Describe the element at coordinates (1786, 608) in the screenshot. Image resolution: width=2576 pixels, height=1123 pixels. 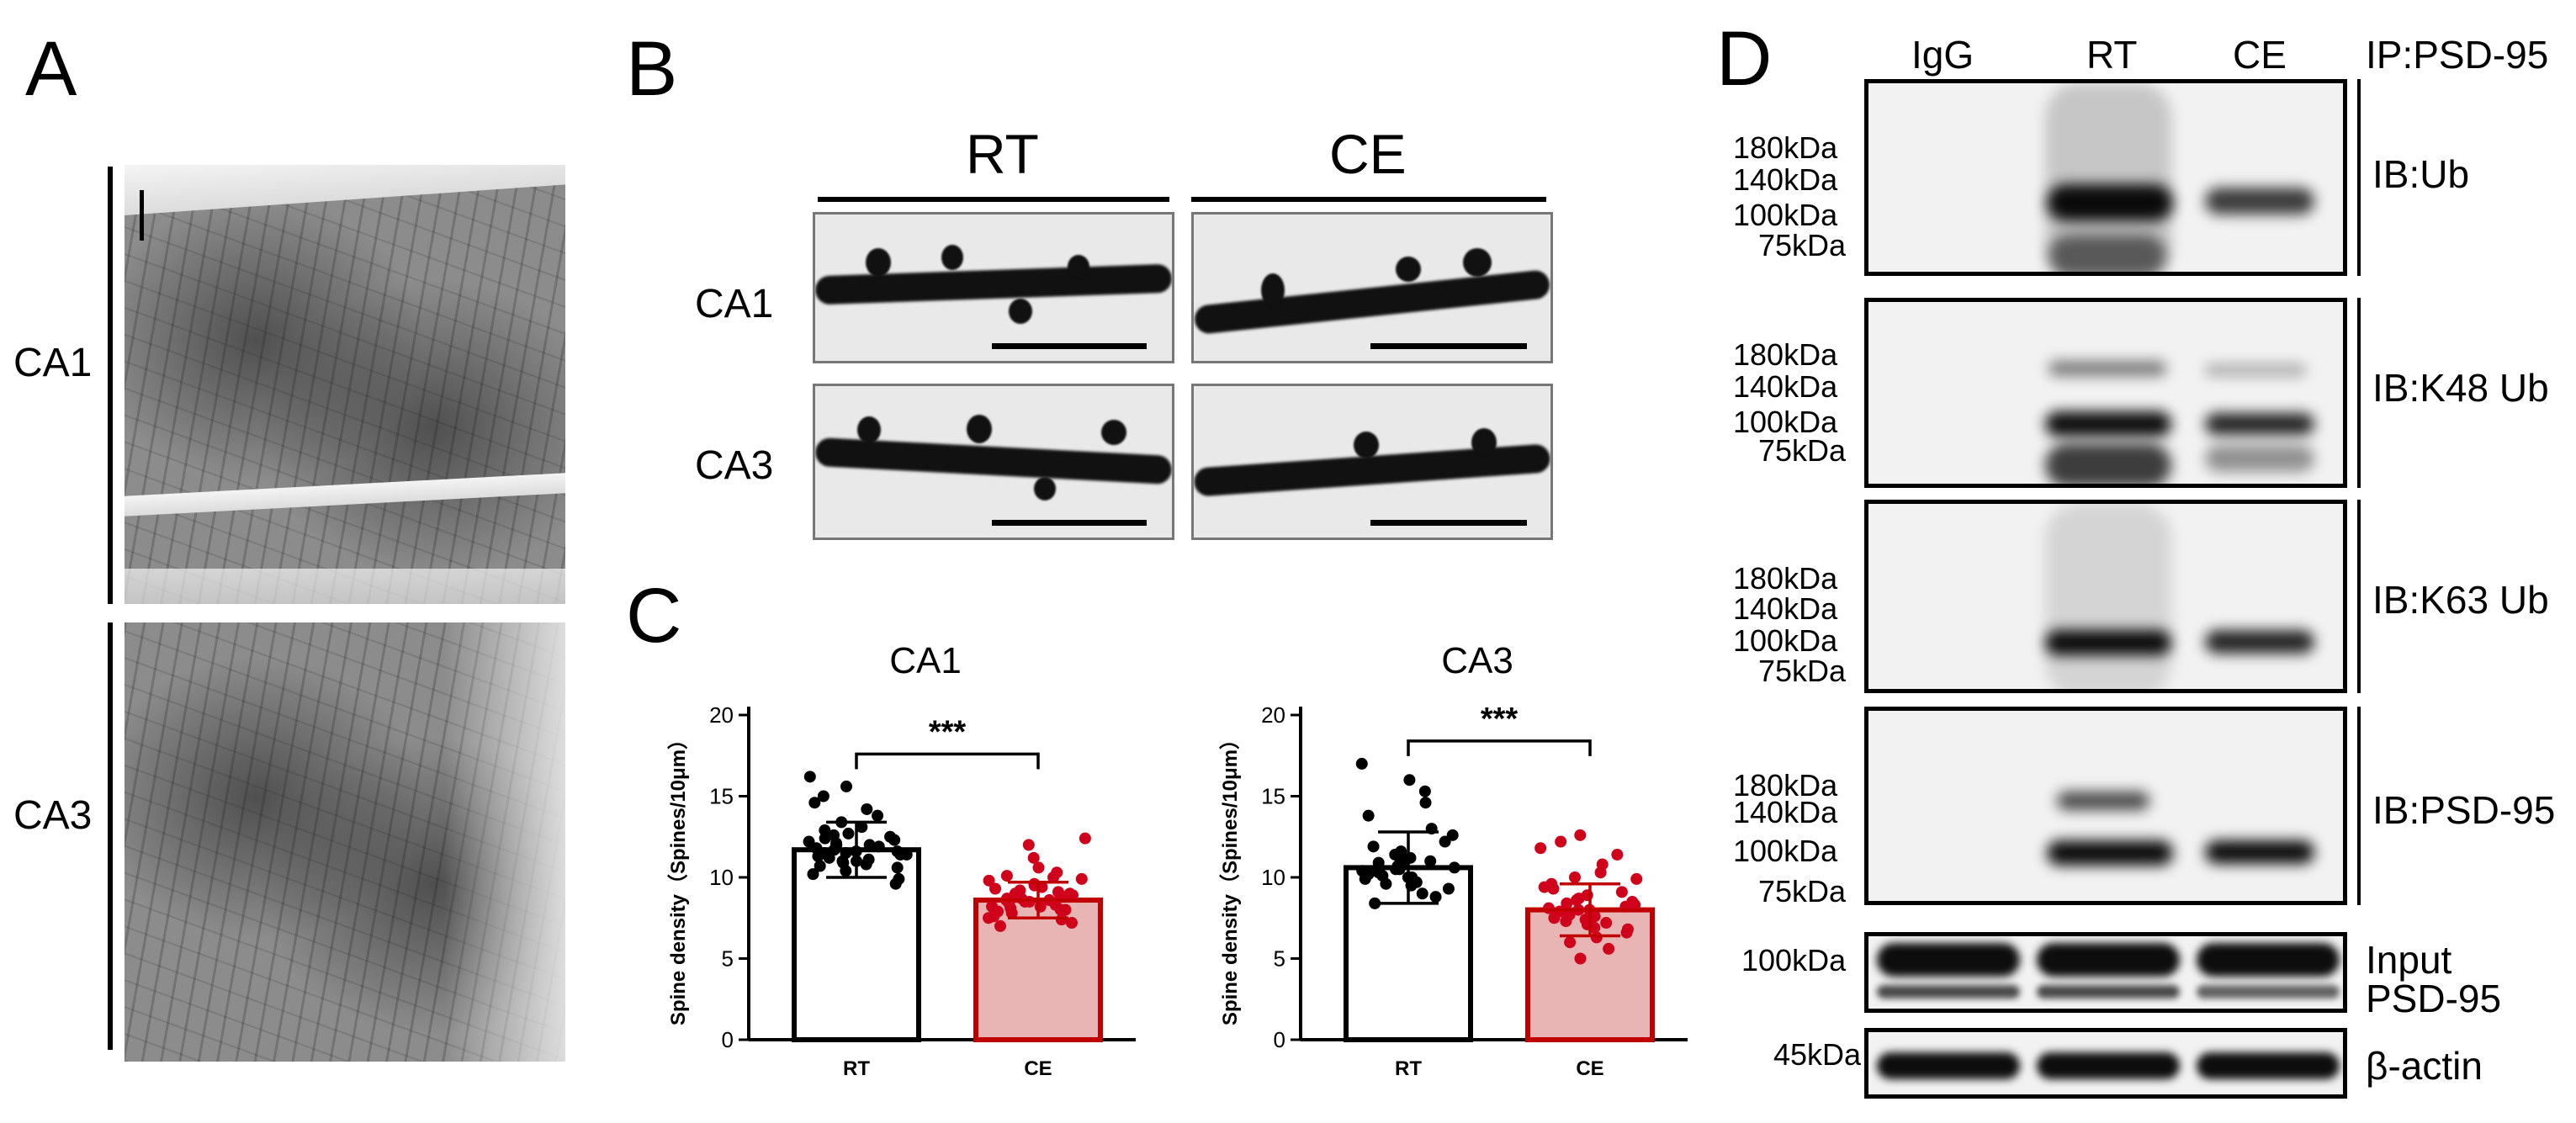
I see `blot3-marker-140: 140kDa` at that location.